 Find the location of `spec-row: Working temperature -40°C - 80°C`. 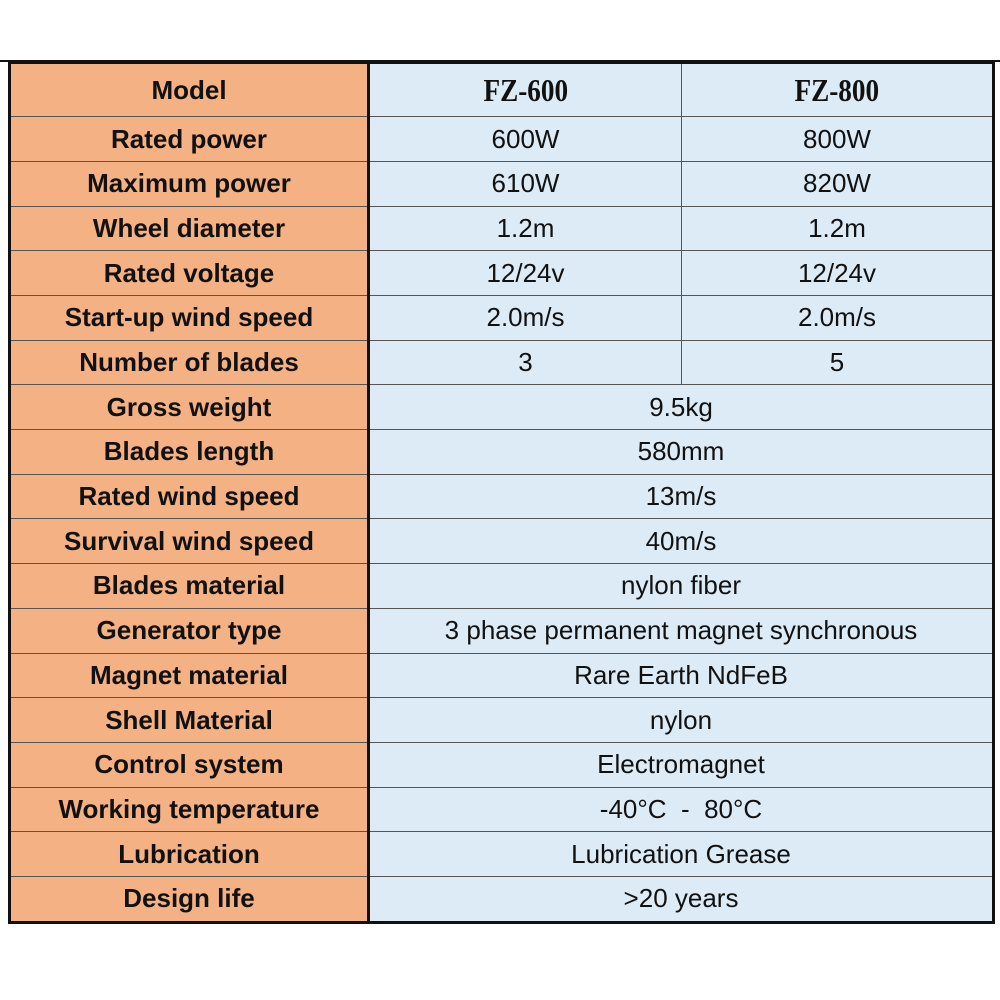

spec-row: Working temperature -40°C - 80°C is located at coordinates (501, 809).